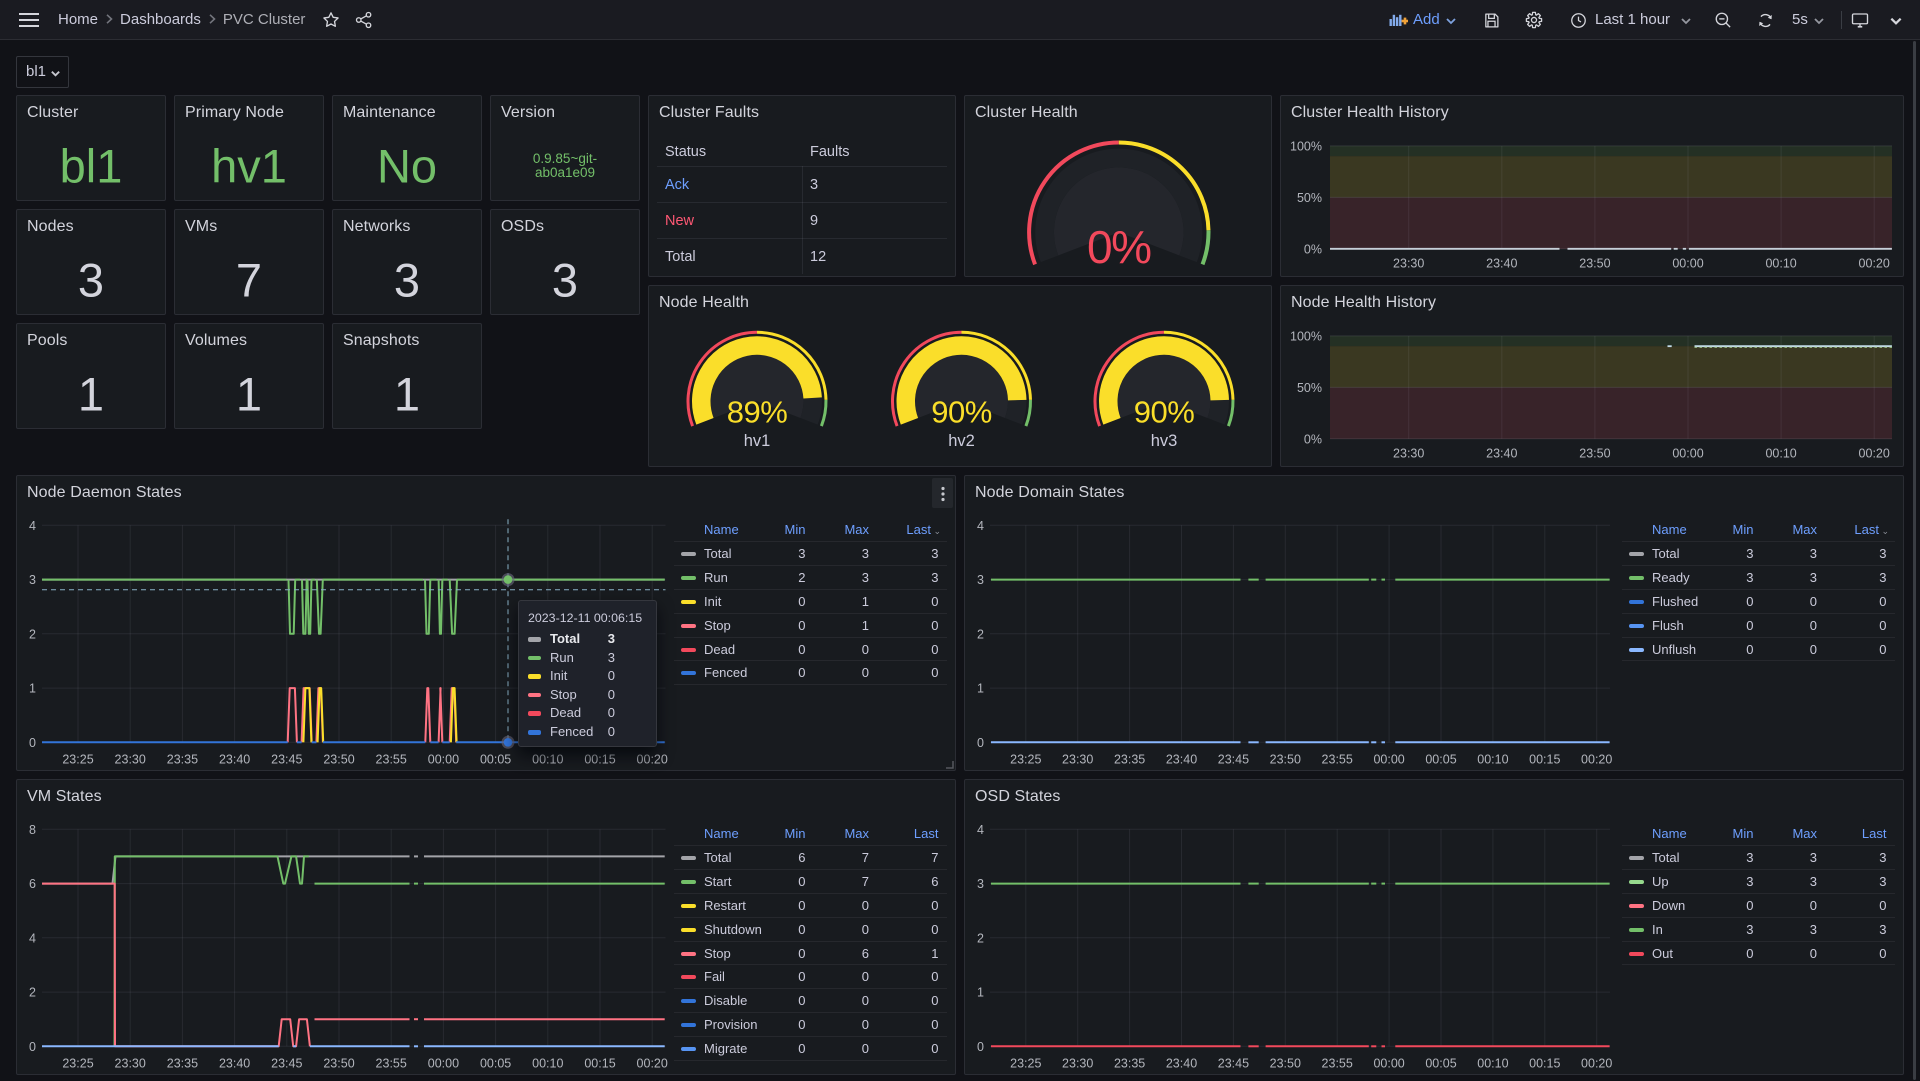  Describe the element at coordinates (32, 884) in the screenshot. I see `svg-text: 6` at that location.